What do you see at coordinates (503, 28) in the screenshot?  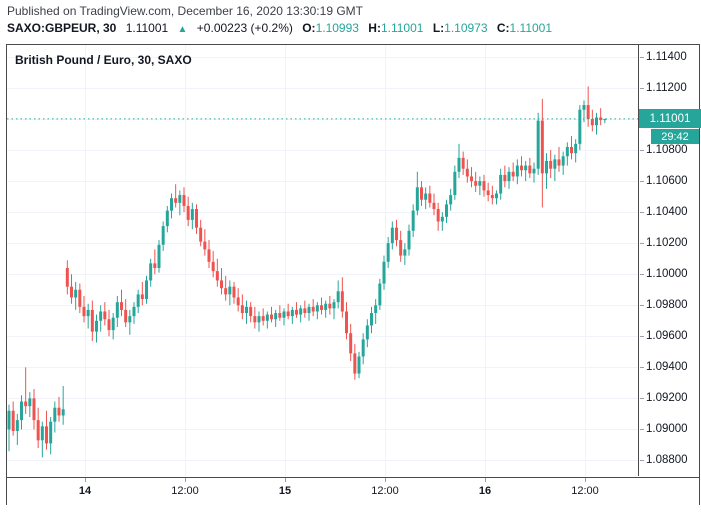 I see `close-label: C:` at bounding box center [503, 28].